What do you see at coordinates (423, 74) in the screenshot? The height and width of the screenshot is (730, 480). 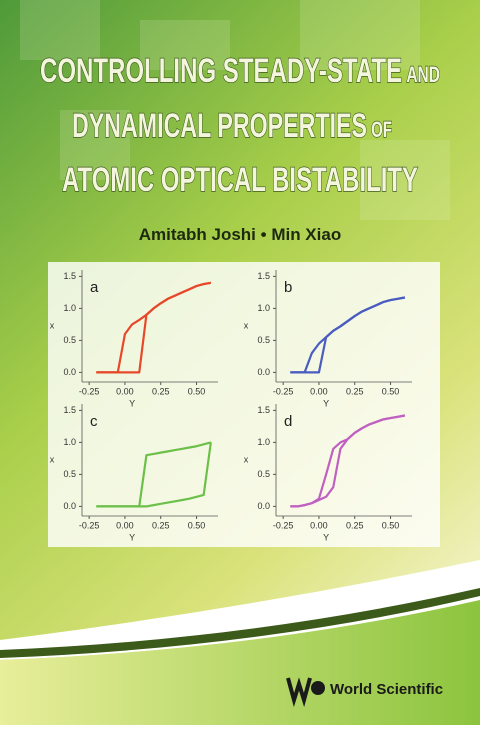 I see `title-small: AND` at bounding box center [423, 74].